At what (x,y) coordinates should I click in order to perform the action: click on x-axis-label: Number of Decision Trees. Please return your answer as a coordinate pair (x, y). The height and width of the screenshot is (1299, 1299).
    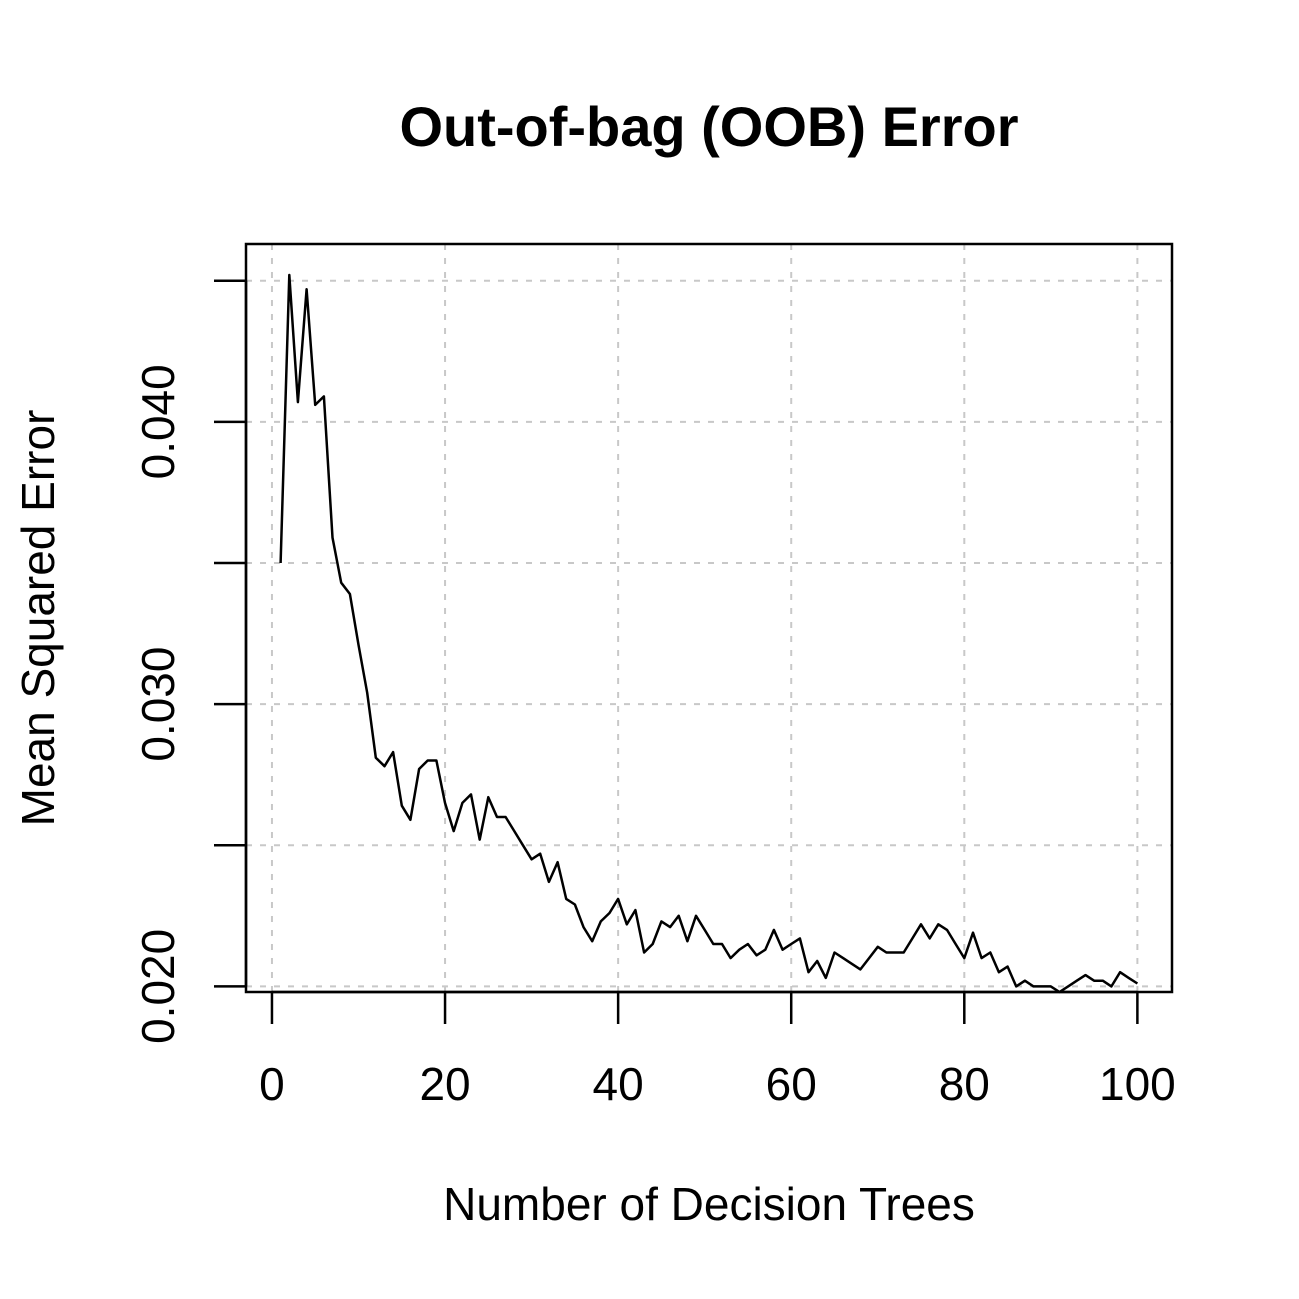
    Looking at the image, I should click on (709, 1204).